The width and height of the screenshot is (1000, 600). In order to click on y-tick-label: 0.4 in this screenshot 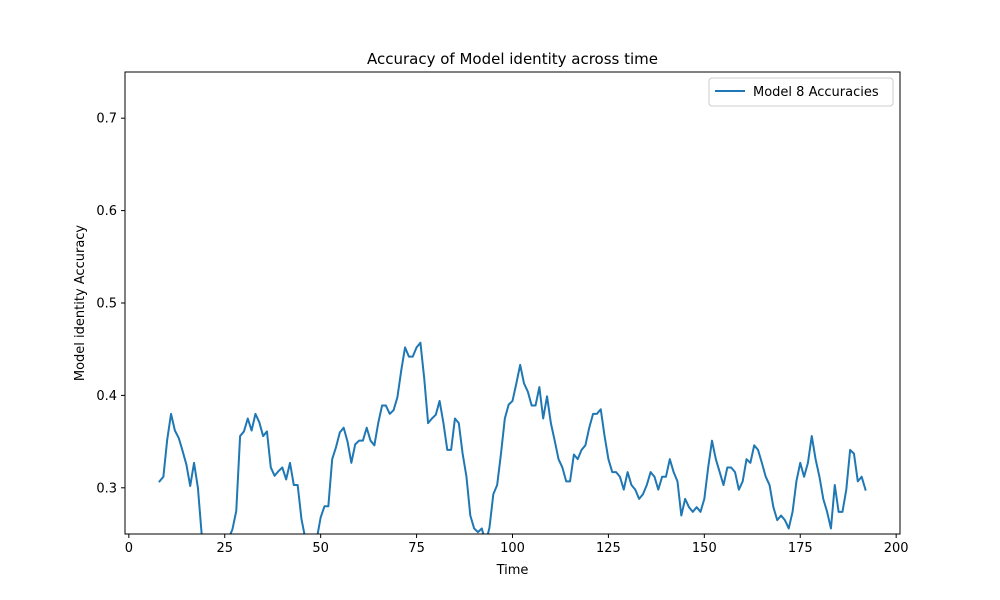, I will do `click(106, 396)`.